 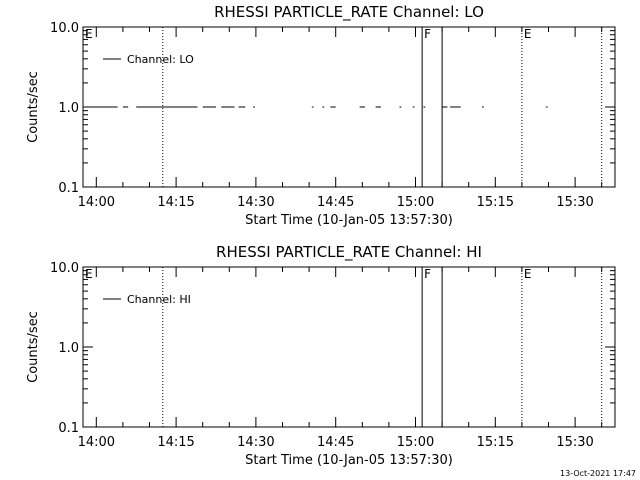 What do you see at coordinates (349, 12) in the screenshot?
I see `chart-title: RHESSI PARTICLE_RATE Channel: LO` at bounding box center [349, 12].